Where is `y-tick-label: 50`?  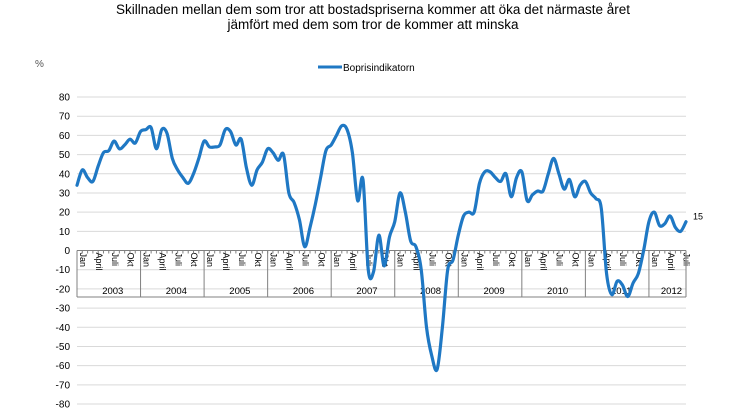
y-tick-label: 50 is located at coordinates (65, 155).